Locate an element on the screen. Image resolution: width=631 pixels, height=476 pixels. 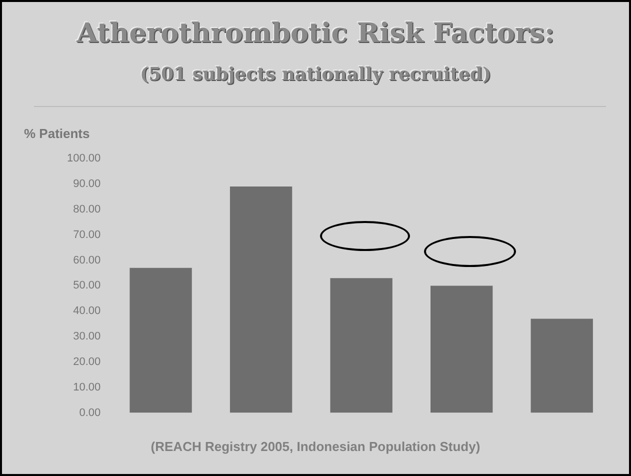
y-tick-label: 30.00 is located at coordinates (87, 336).